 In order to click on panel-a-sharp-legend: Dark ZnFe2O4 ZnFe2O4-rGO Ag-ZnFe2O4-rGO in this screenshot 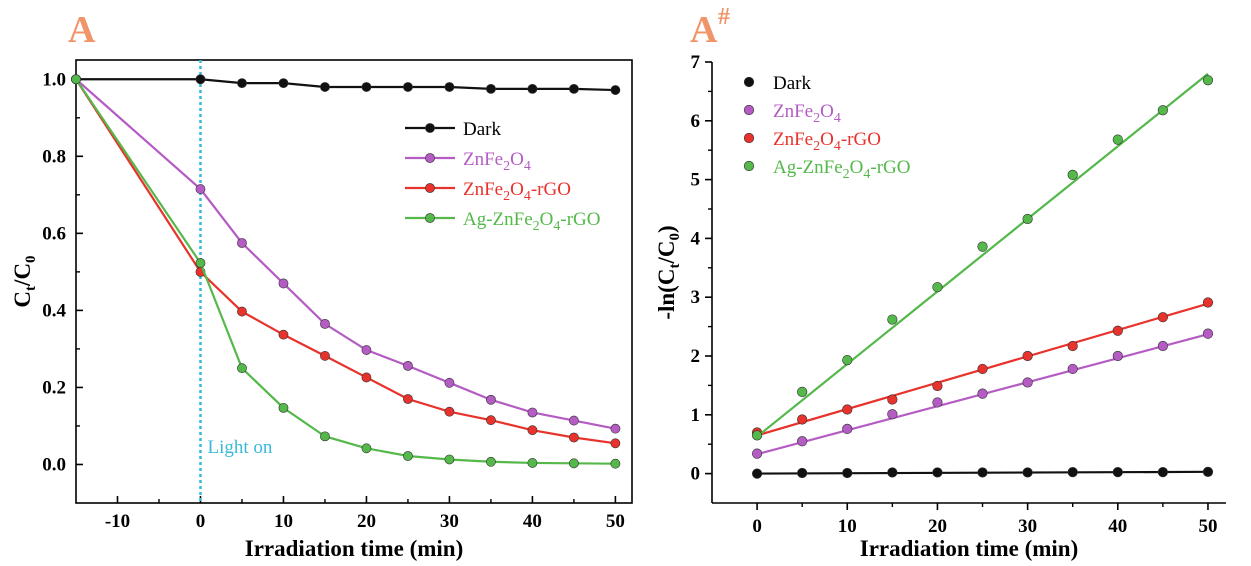, I will do `click(827, 127)`.